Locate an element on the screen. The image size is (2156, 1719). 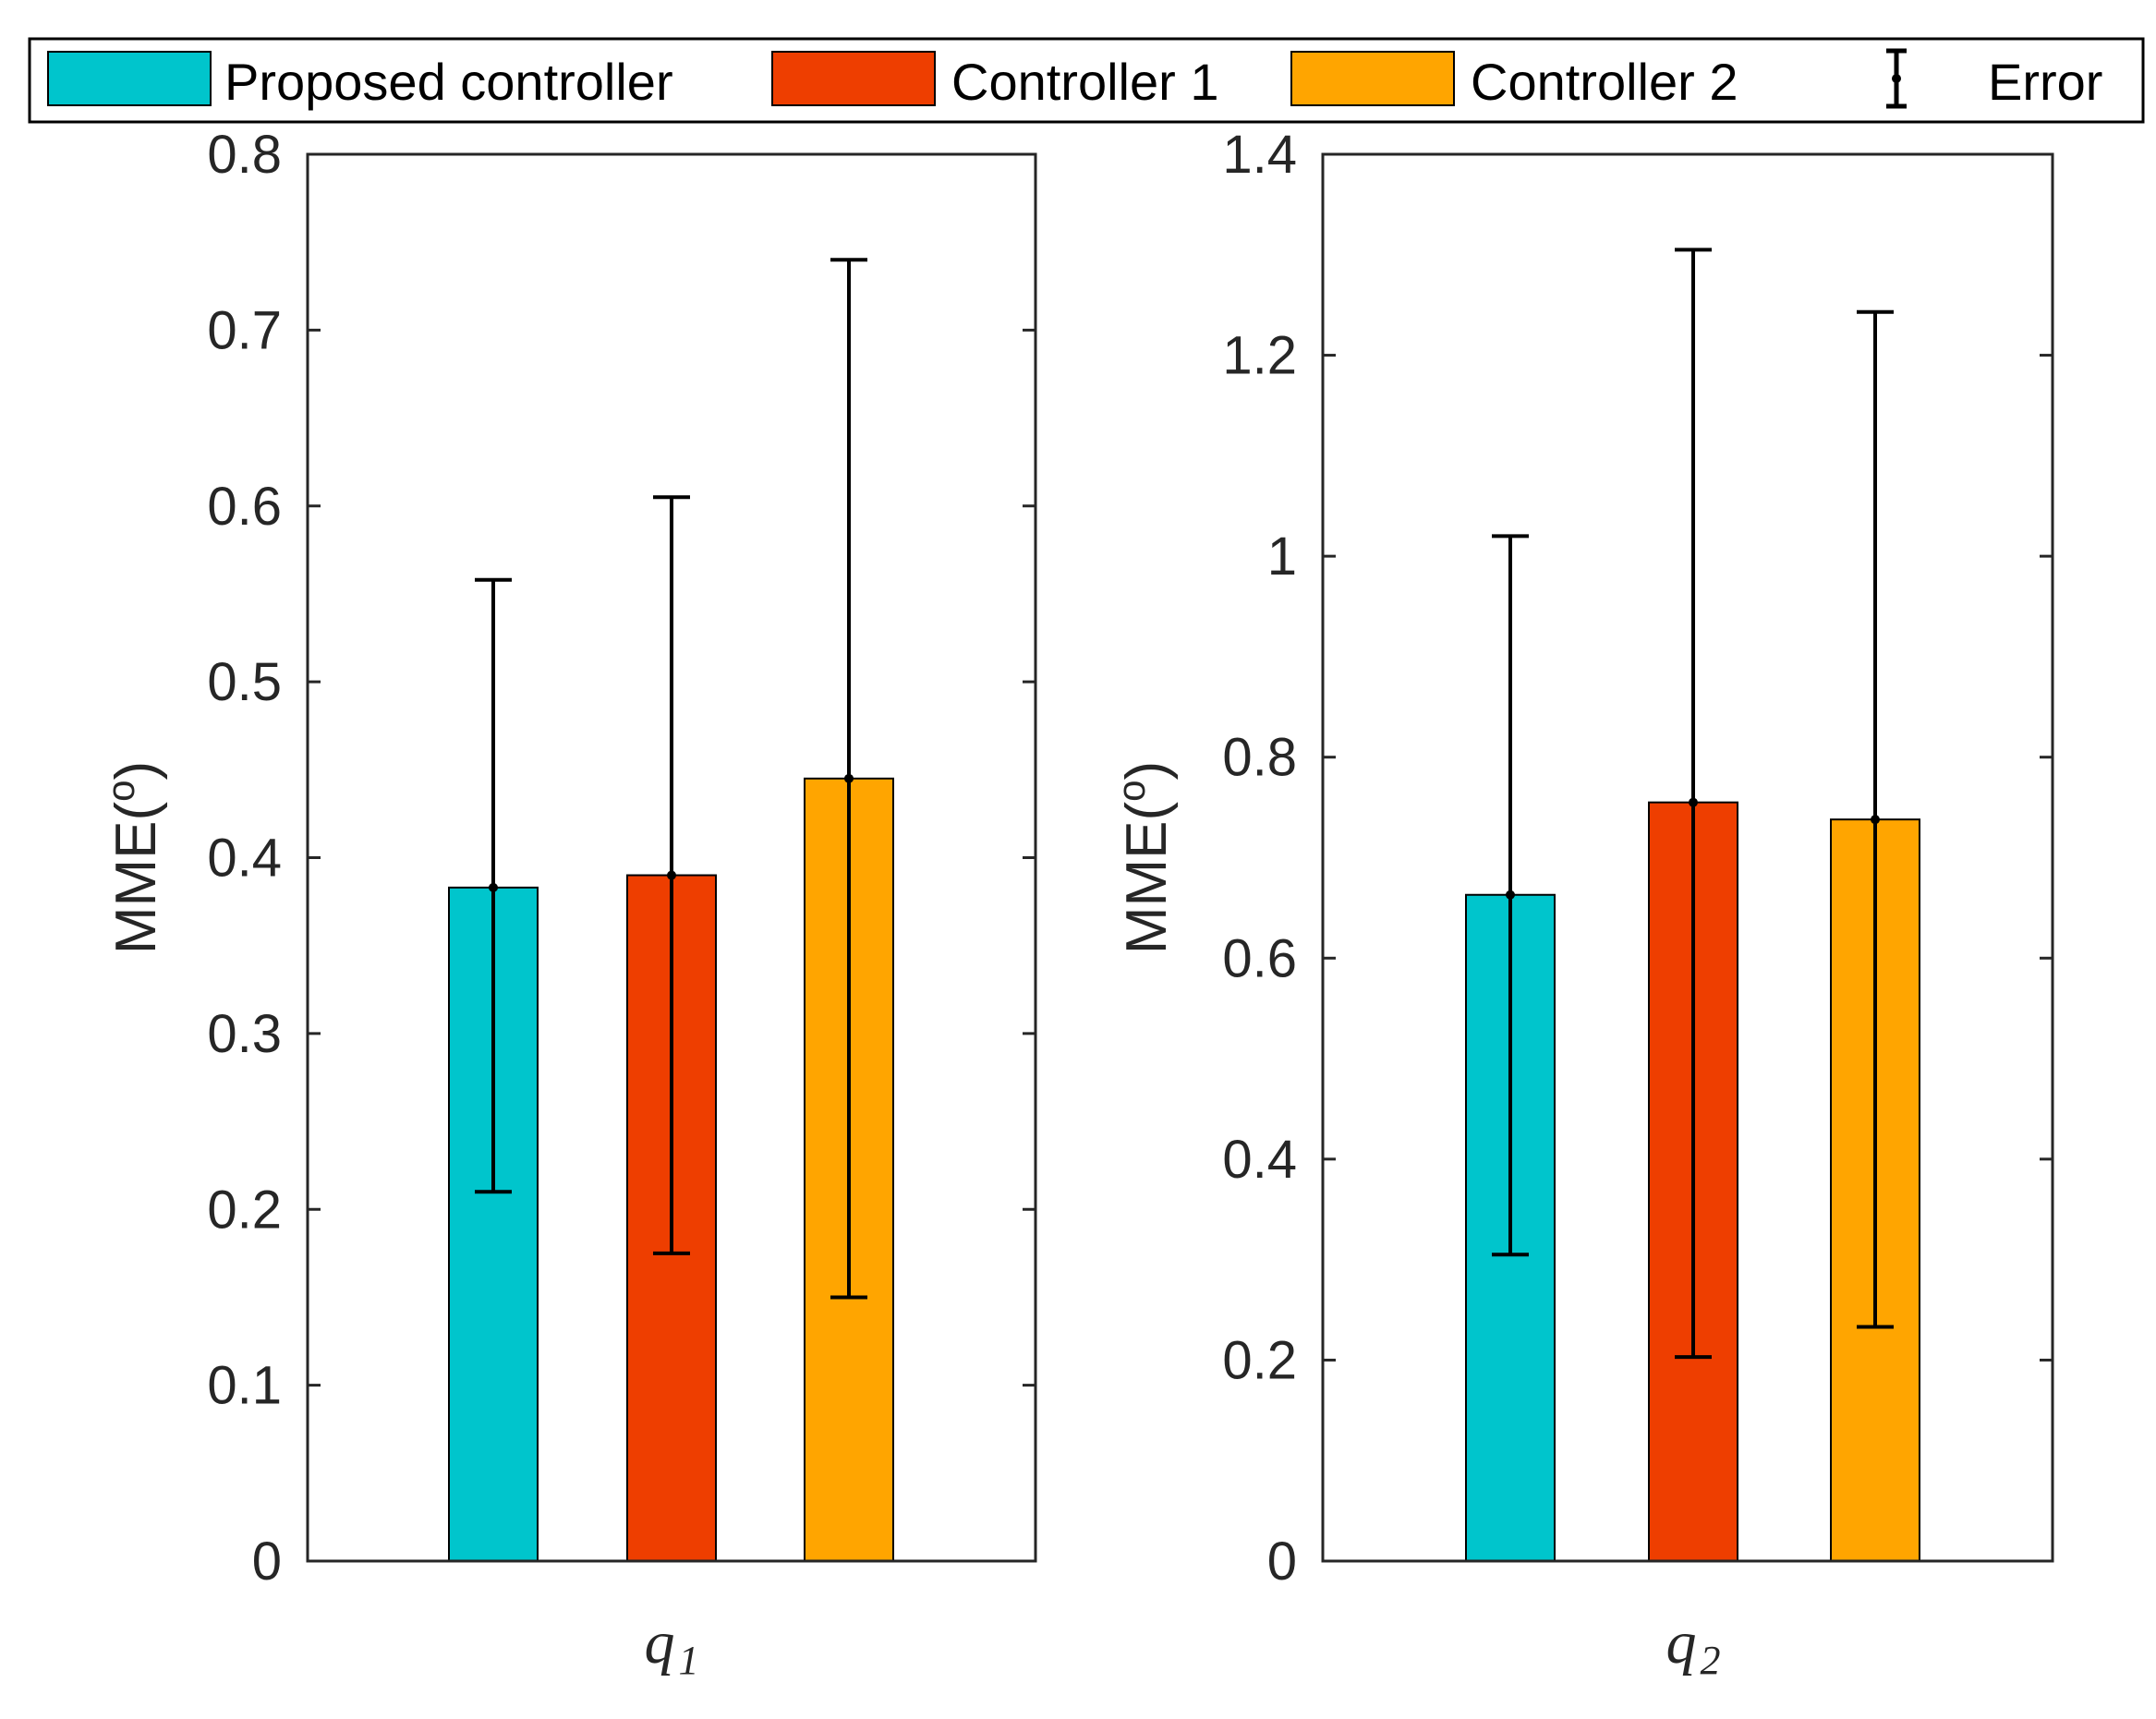
legend-swatch-proposed is located at coordinates (129, 79).